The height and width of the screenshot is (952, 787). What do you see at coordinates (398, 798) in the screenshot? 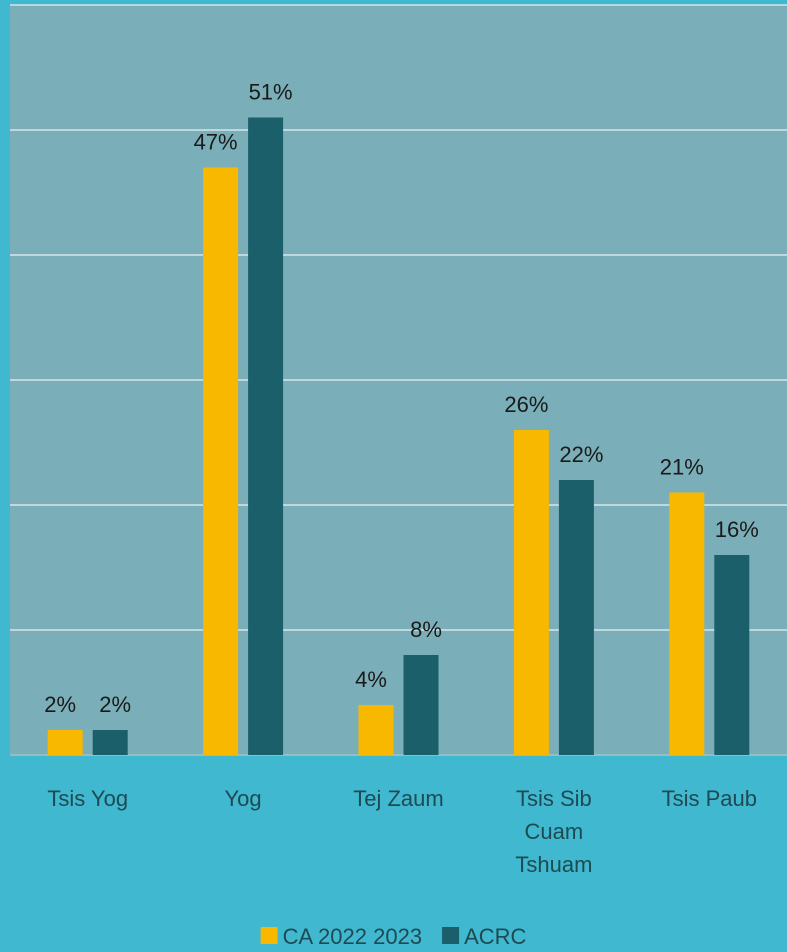
I see `x-tick-label: Tej Zaum` at bounding box center [398, 798].